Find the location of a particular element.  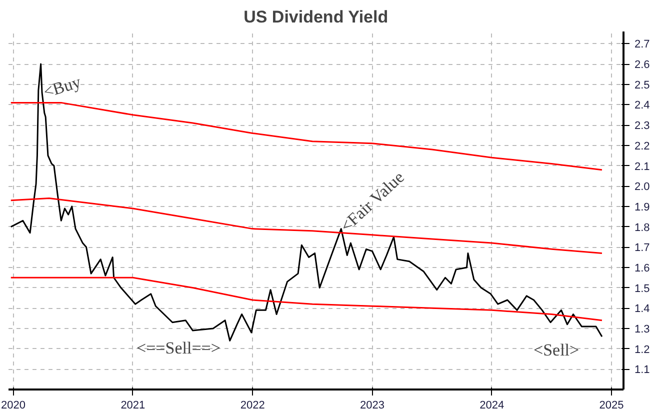

line-series is located at coordinates (306, 299).